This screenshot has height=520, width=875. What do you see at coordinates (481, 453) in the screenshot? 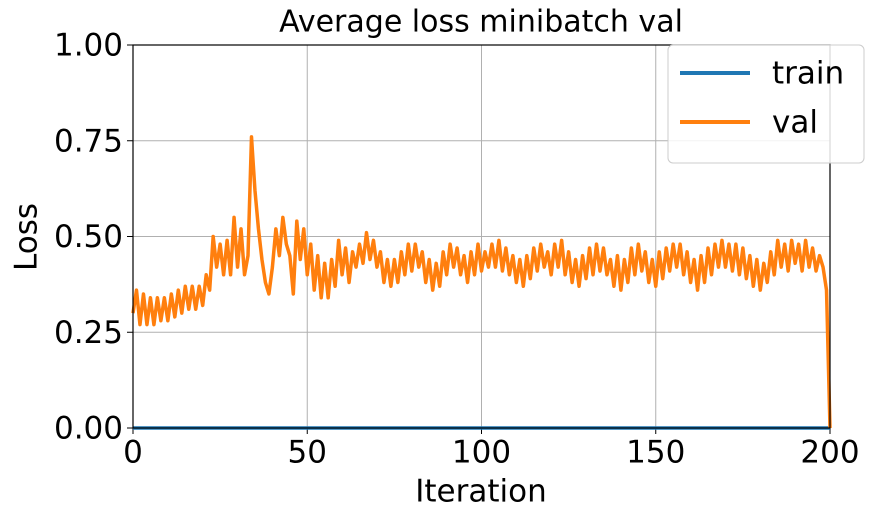
I see `x-tick-label: 100` at bounding box center [481, 453].